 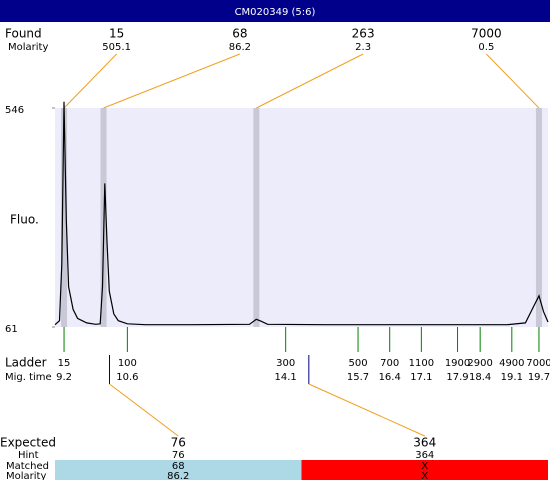 I want to click on expected-label: Expected, so click(x=28, y=443).